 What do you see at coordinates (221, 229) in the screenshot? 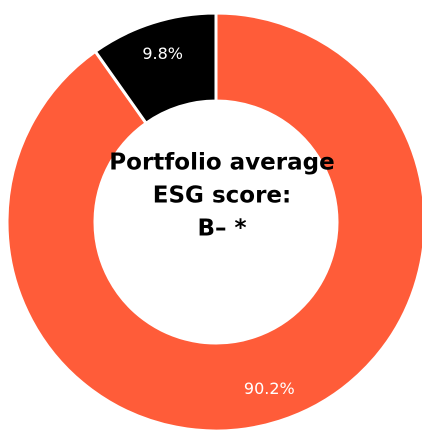
I see `center-text: B– *` at bounding box center [221, 229].